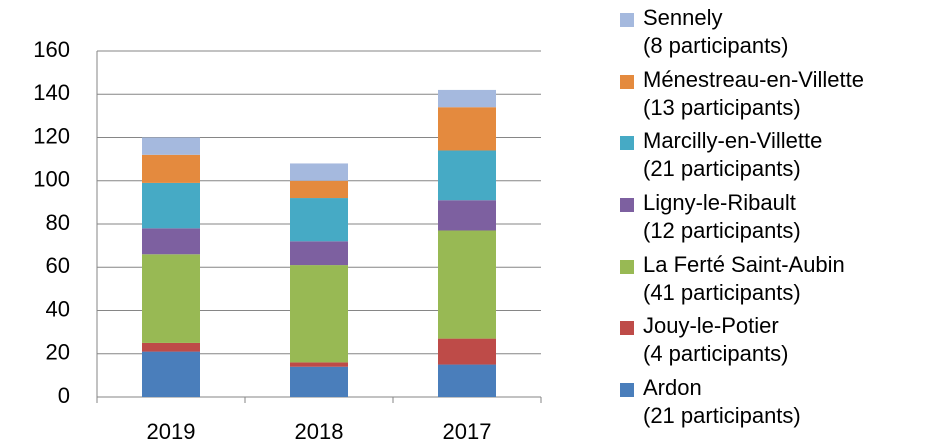 The height and width of the screenshot is (446, 949). I want to click on legend-label: Ménestreau-en-Villette (13 participants), so click(753, 93).